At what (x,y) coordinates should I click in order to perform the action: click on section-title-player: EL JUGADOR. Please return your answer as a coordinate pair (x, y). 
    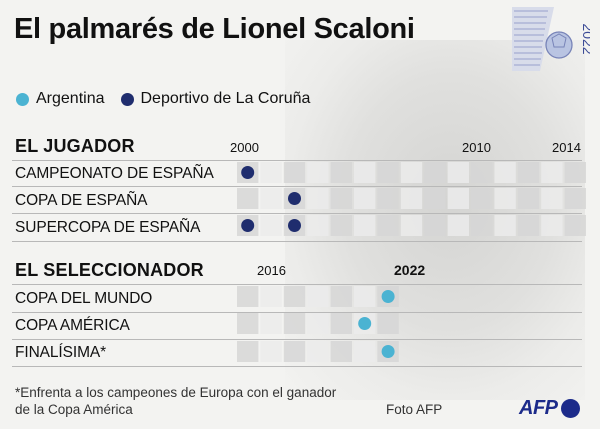
    Looking at the image, I should click on (75, 146).